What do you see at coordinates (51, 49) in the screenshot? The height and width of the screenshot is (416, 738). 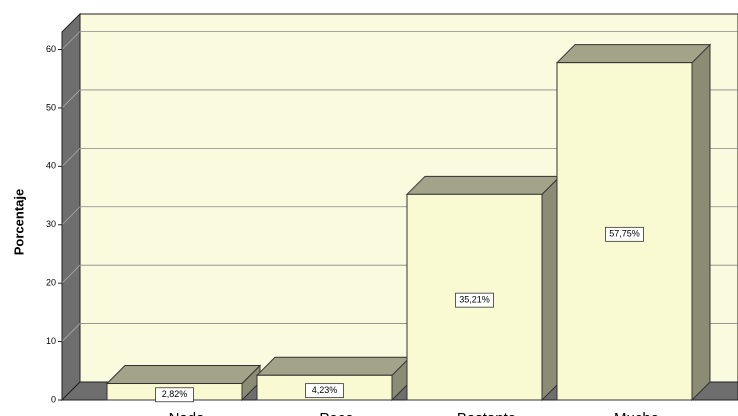 I see `y-tick-label: 60` at bounding box center [51, 49].